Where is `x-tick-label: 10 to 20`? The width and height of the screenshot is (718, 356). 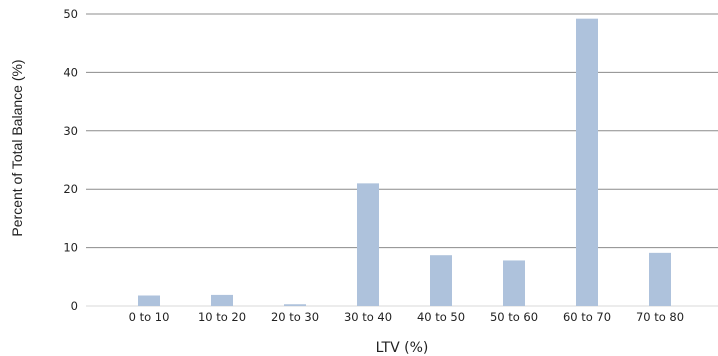
x-tick-label: 10 to 20 is located at coordinates (222, 317).